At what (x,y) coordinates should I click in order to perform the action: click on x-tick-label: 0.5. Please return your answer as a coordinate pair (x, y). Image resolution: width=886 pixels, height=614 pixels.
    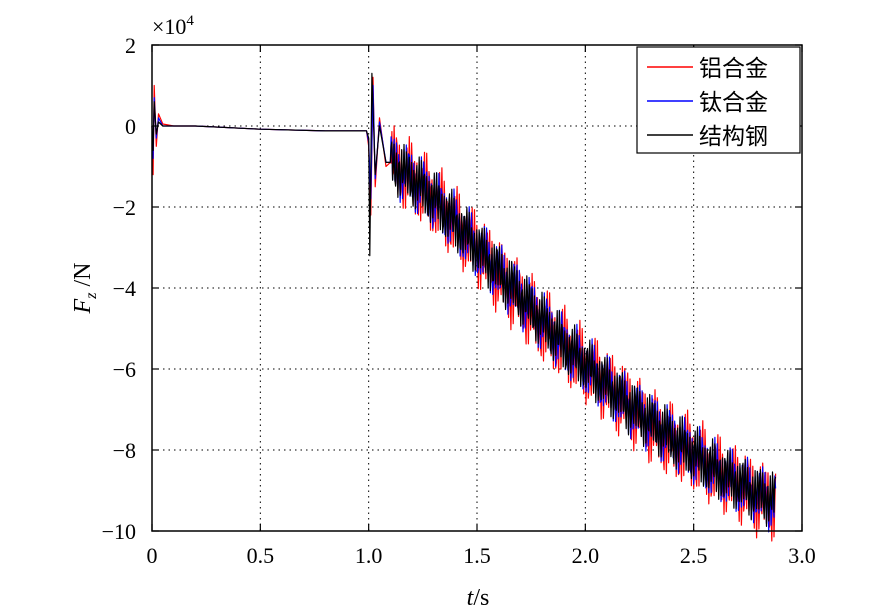
    Looking at the image, I should click on (261, 555).